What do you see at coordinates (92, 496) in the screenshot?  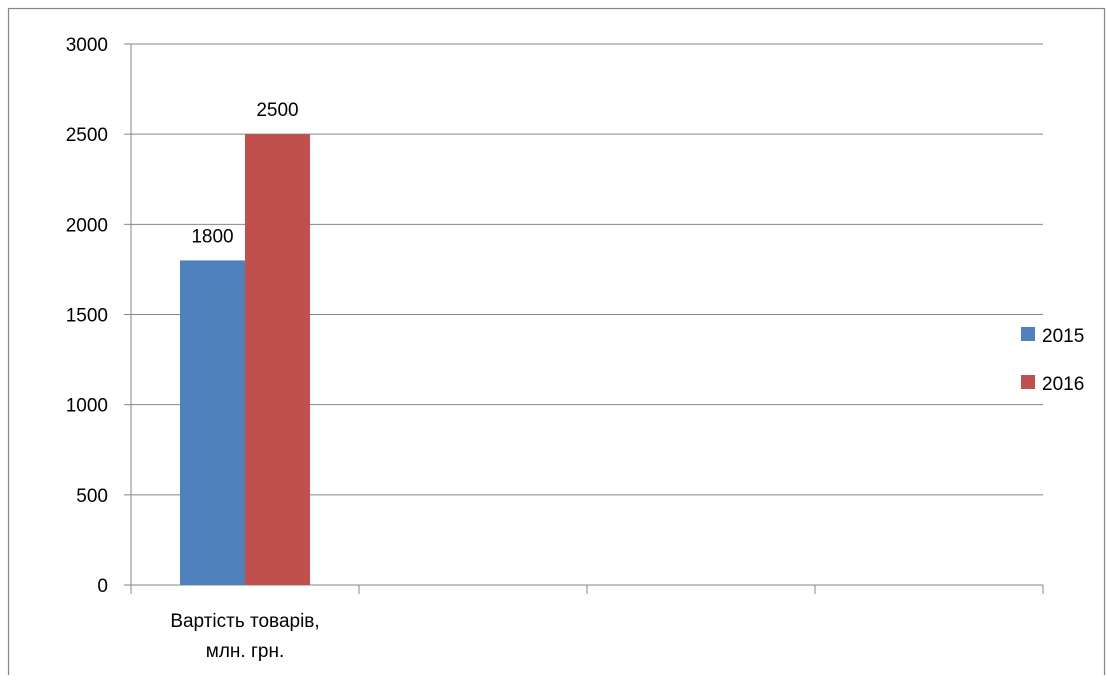 I see `y-tick-label: 500` at bounding box center [92, 496].